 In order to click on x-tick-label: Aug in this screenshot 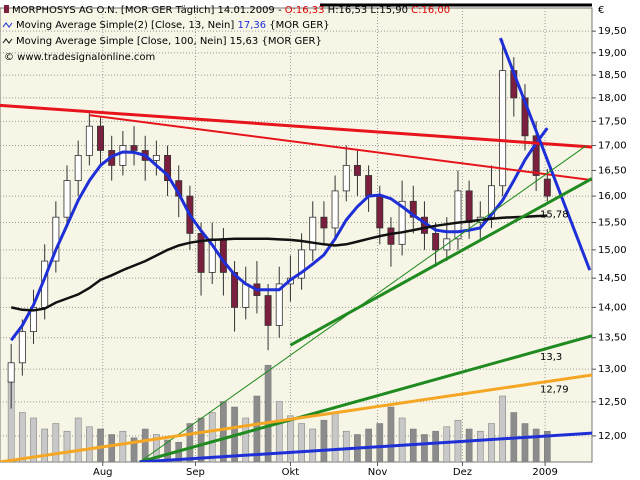, I will do `click(103, 472)`.